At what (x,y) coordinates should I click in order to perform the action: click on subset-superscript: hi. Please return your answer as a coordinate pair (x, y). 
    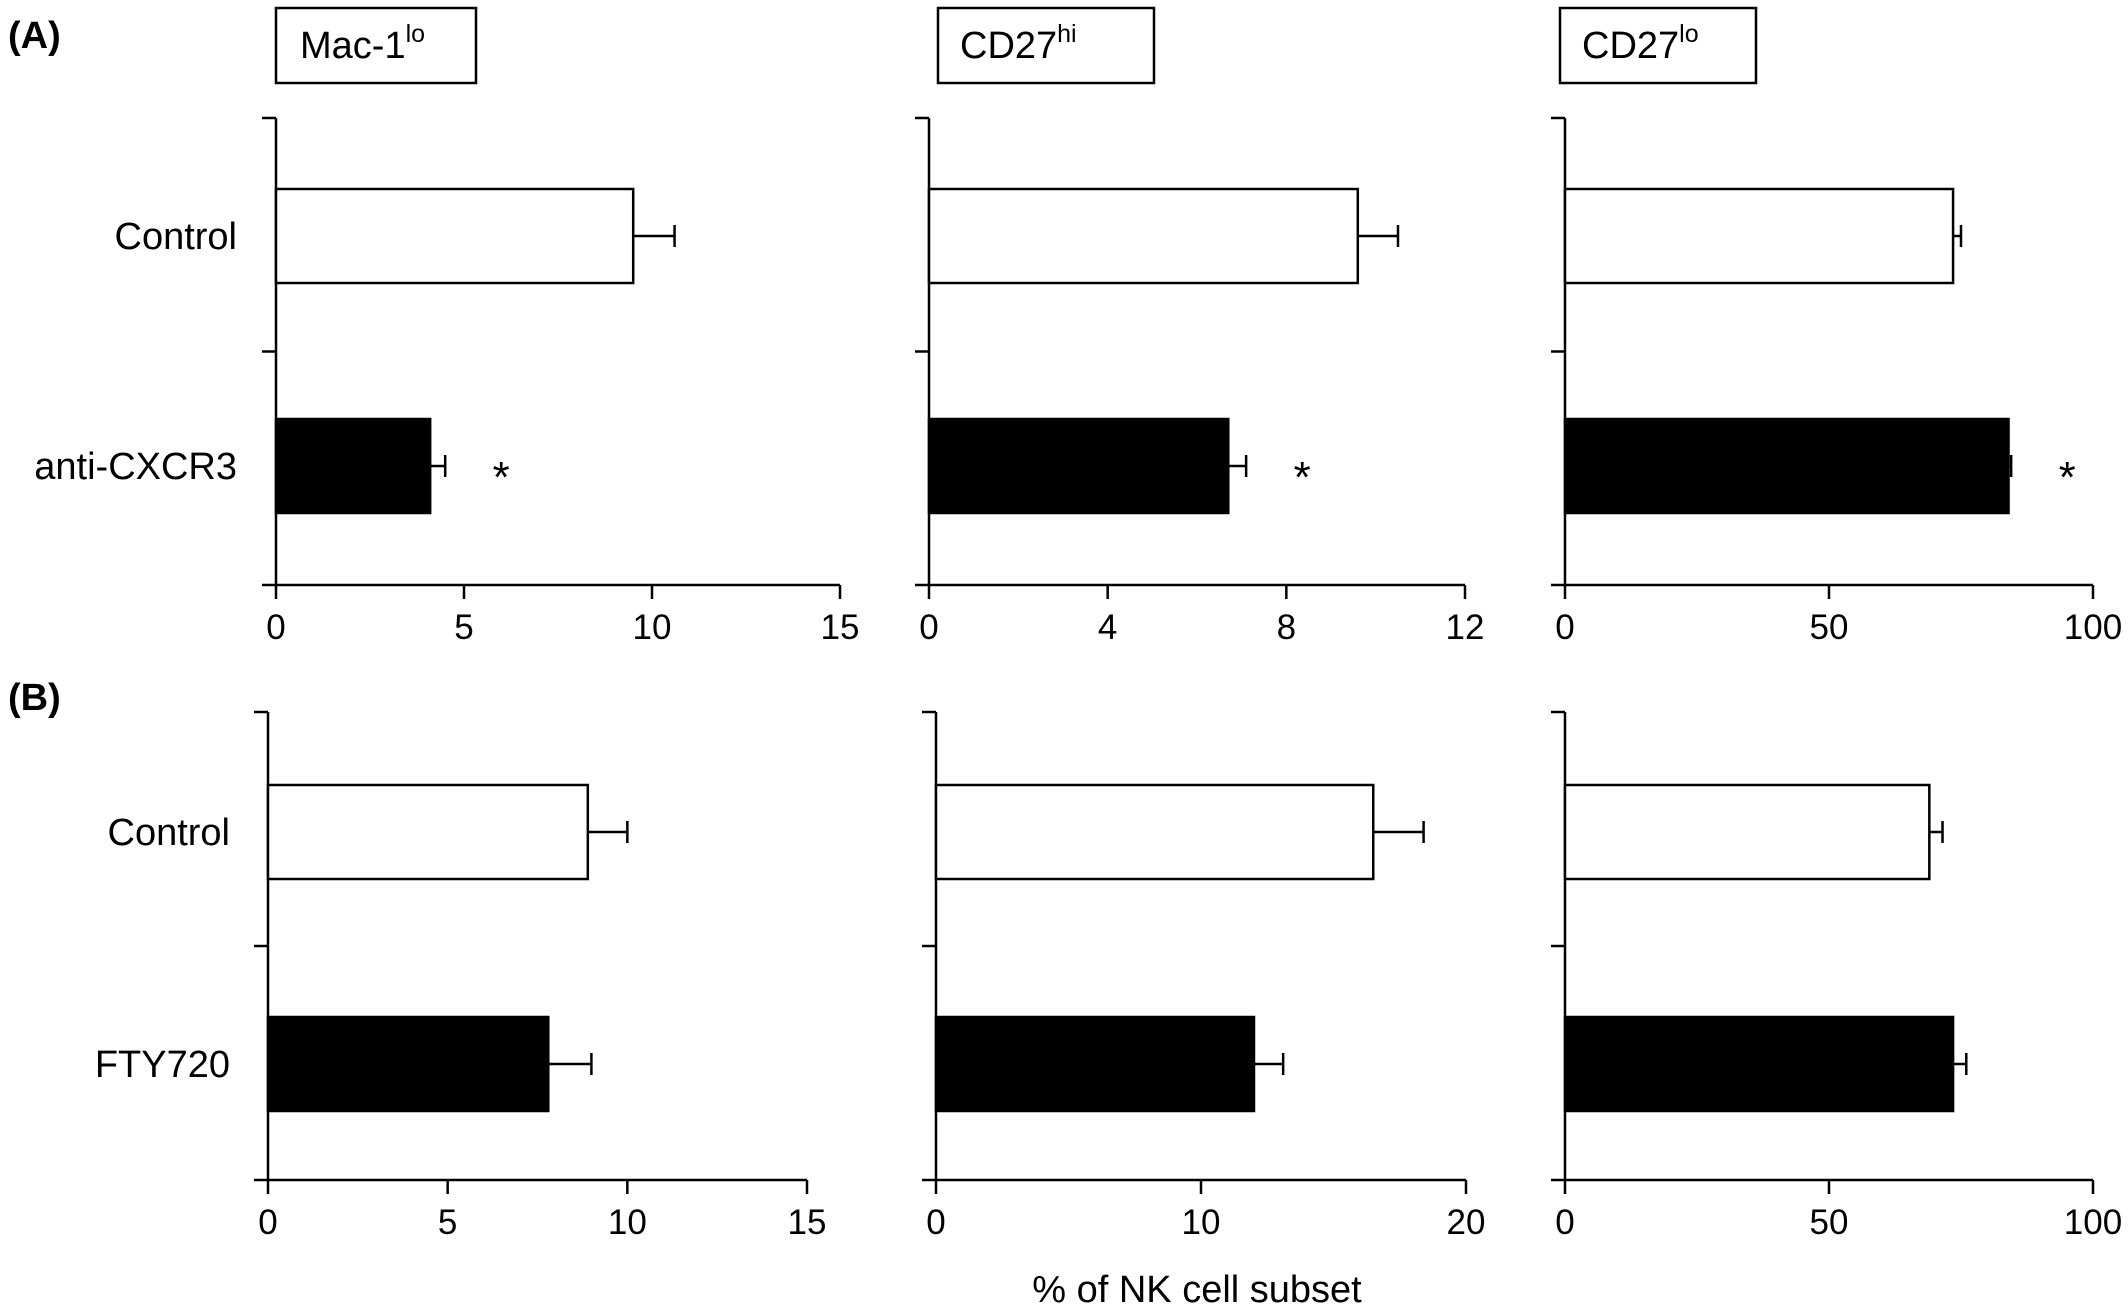
    Looking at the image, I should click on (1066, 34).